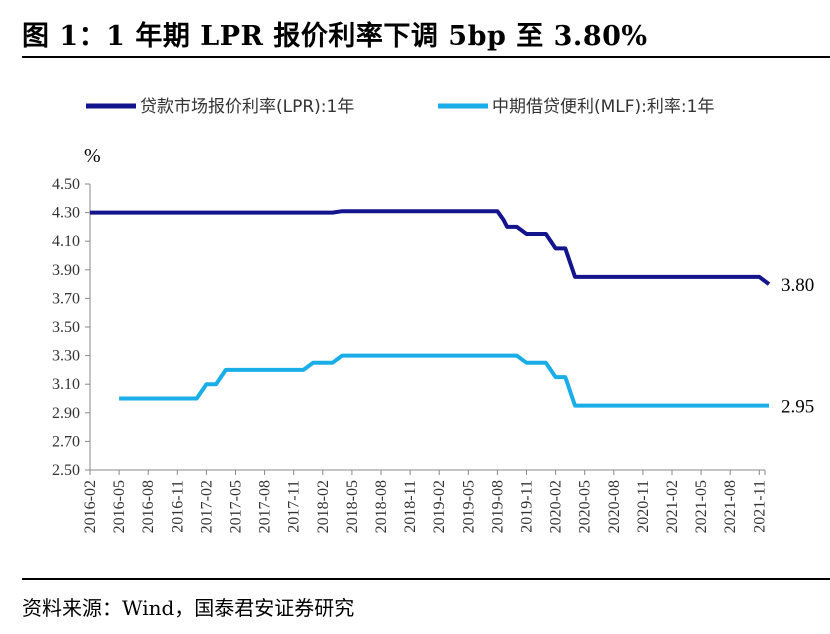 The image size is (830, 634). What do you see at coordinates (430, 247) in the screenshot?
I see `lpr-line` at bounding box center [430, 247].